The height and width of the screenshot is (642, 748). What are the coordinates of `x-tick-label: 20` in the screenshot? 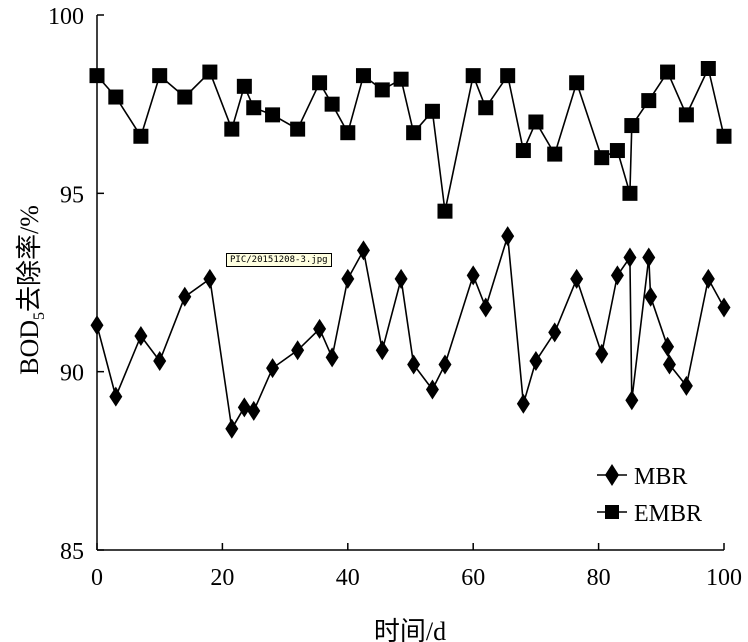 It's located at (222, 578).